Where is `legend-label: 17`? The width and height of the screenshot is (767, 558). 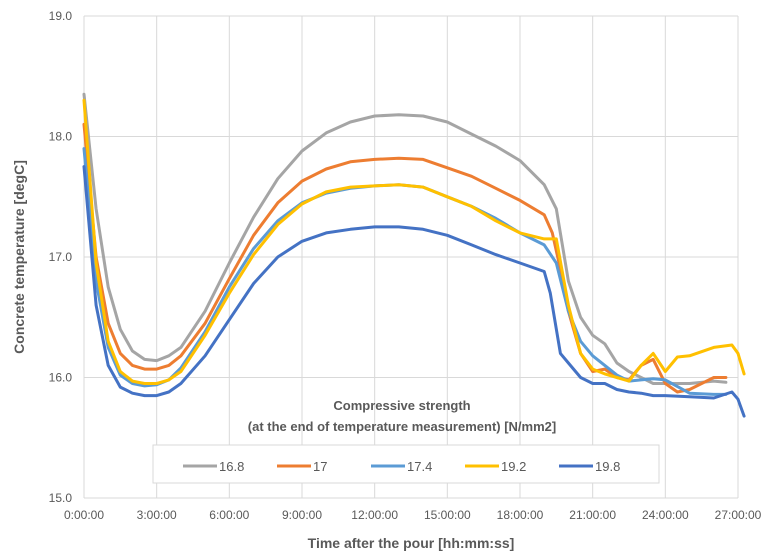
legend-label: 17 is located at coordinates (320, 466).